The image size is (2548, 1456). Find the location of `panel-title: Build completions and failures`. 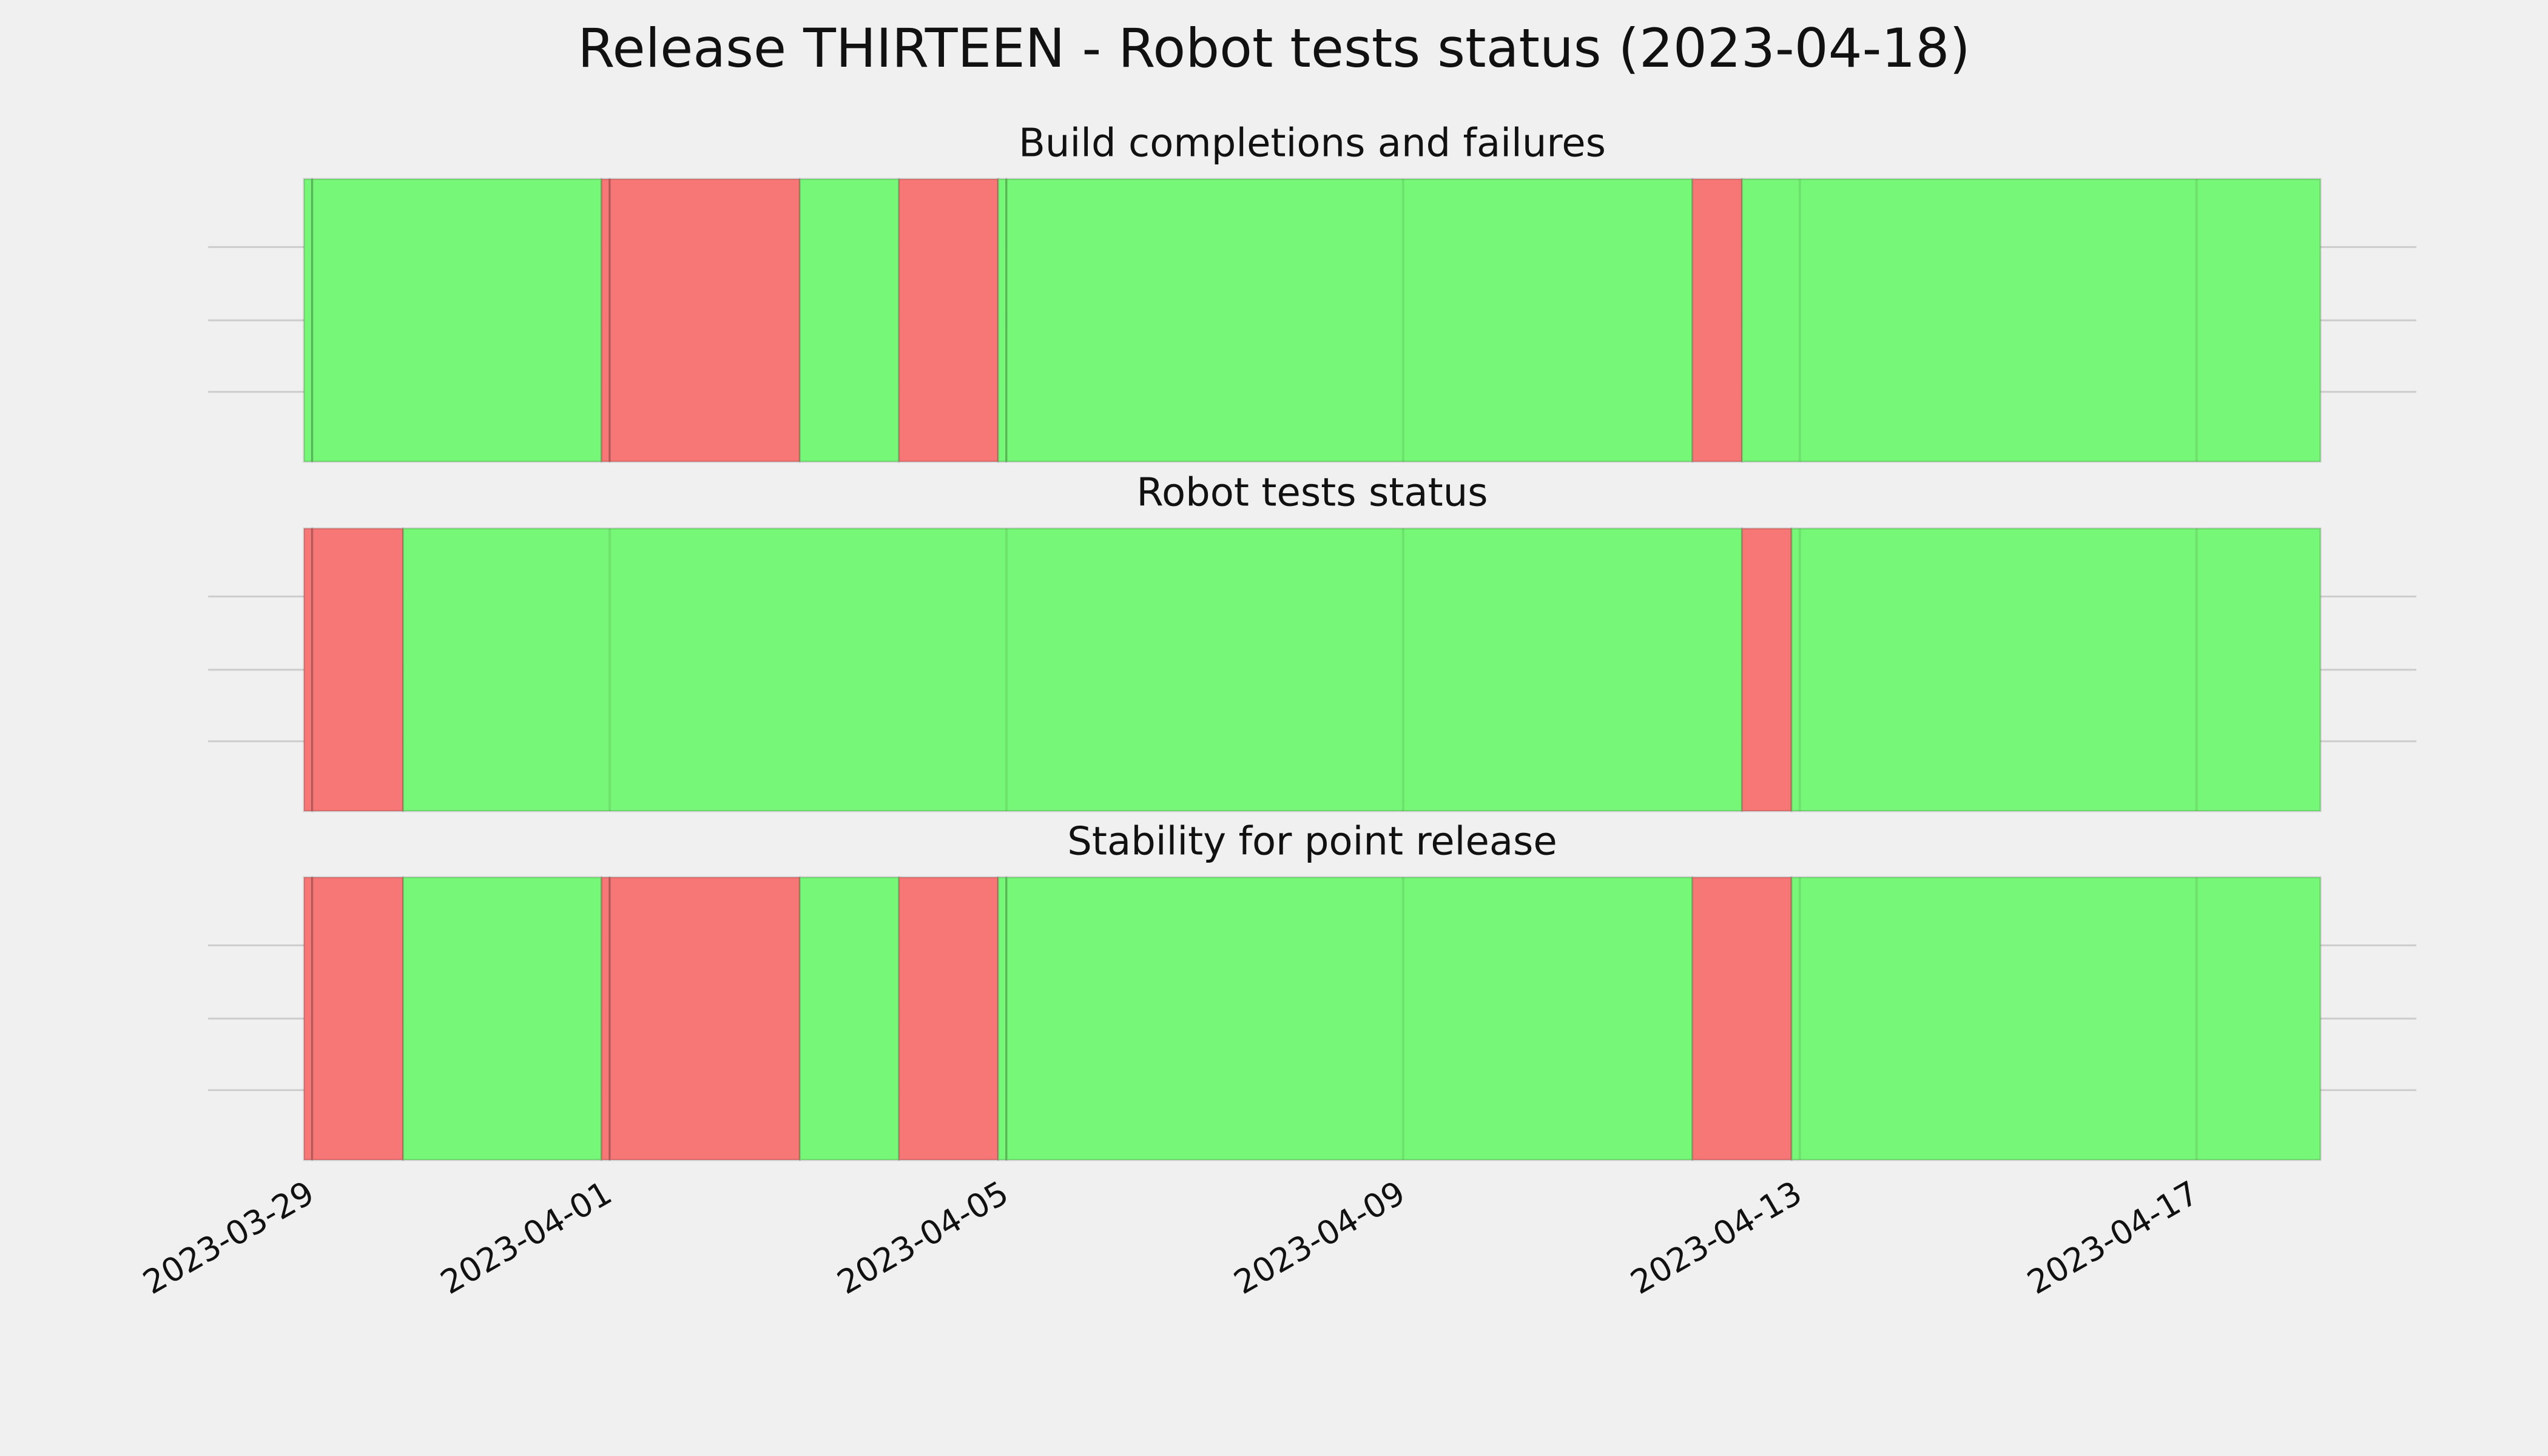

panel-title: Build completions and failures is located at coordinates (1312, 143).